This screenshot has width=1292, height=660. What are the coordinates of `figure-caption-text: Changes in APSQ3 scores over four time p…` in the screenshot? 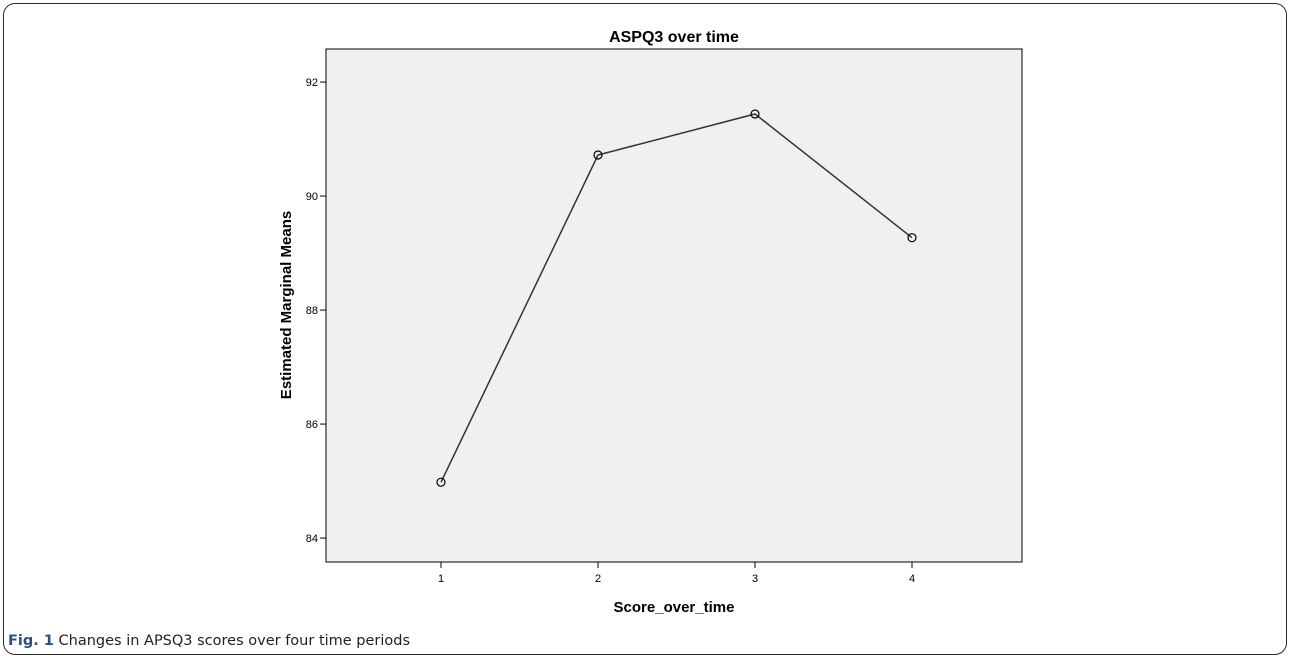 It's located at (234, 641).